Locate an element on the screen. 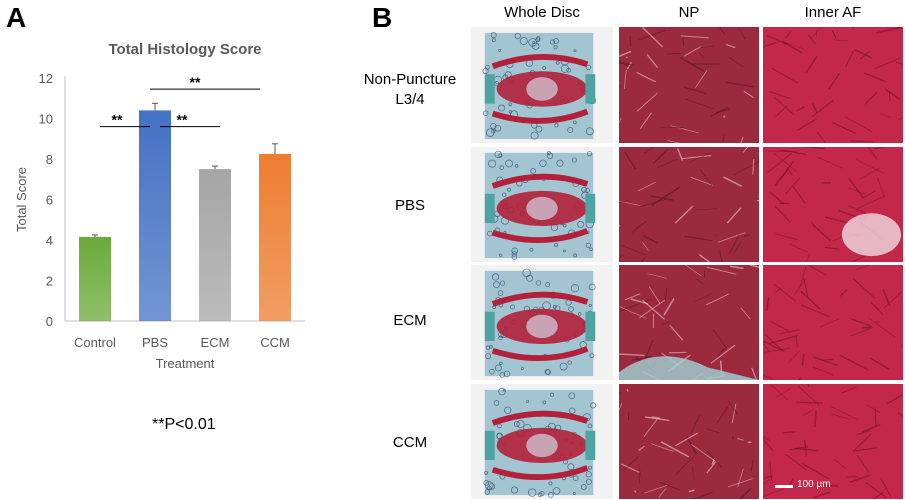 This screenshot has height=500, width=905. histology-image-inner-af-row2 is located at coordinates (833, 204).